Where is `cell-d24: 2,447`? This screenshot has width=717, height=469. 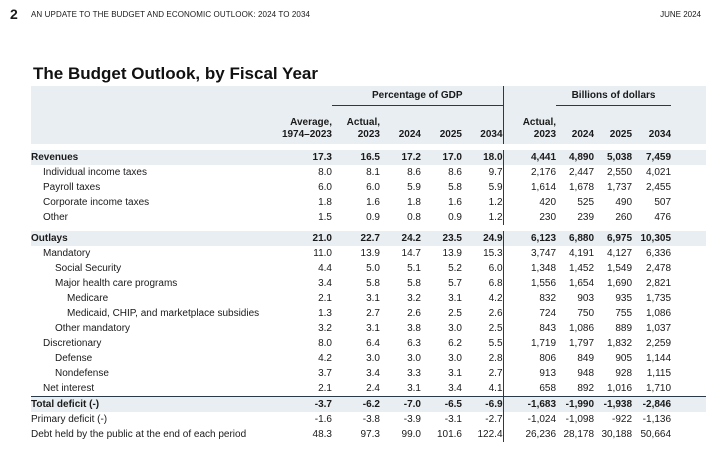
cell-d24: 2,447 is located at coordinates (582, 172).